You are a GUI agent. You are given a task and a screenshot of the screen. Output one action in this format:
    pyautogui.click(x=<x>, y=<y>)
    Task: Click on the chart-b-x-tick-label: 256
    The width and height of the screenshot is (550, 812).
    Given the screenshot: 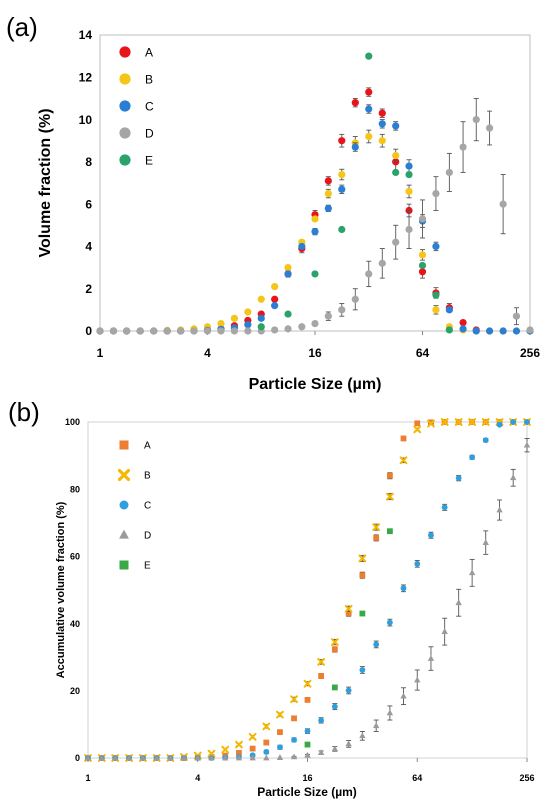 What is the action you would take?
    pyautogui.click(x=526, y=778)
    